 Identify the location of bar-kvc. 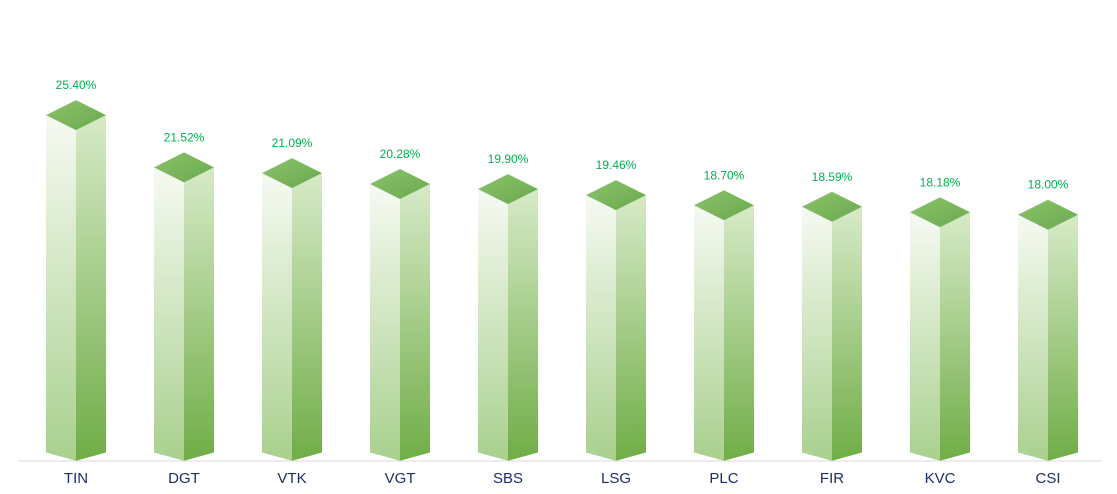
(940, 329).